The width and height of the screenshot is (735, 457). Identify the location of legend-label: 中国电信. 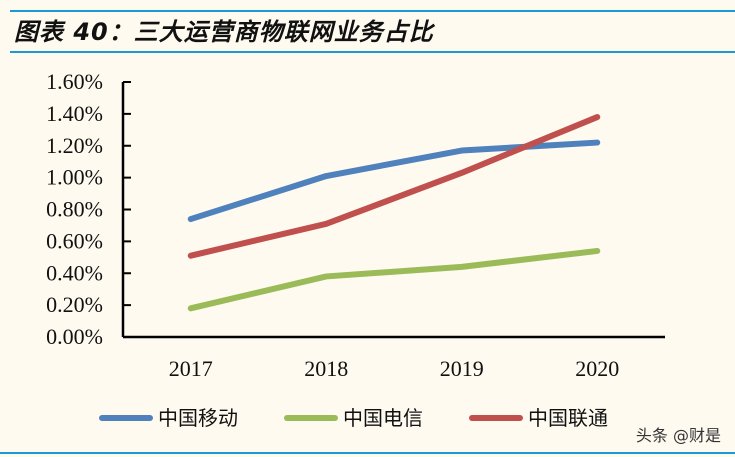
(383, 418).